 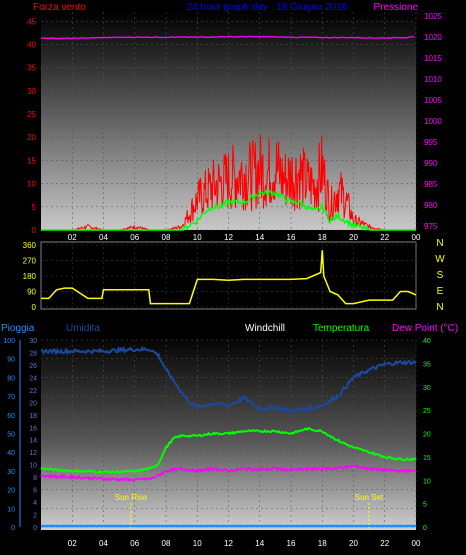 I want to click on pressure-label: Pressione, so click(x=396, y=7).